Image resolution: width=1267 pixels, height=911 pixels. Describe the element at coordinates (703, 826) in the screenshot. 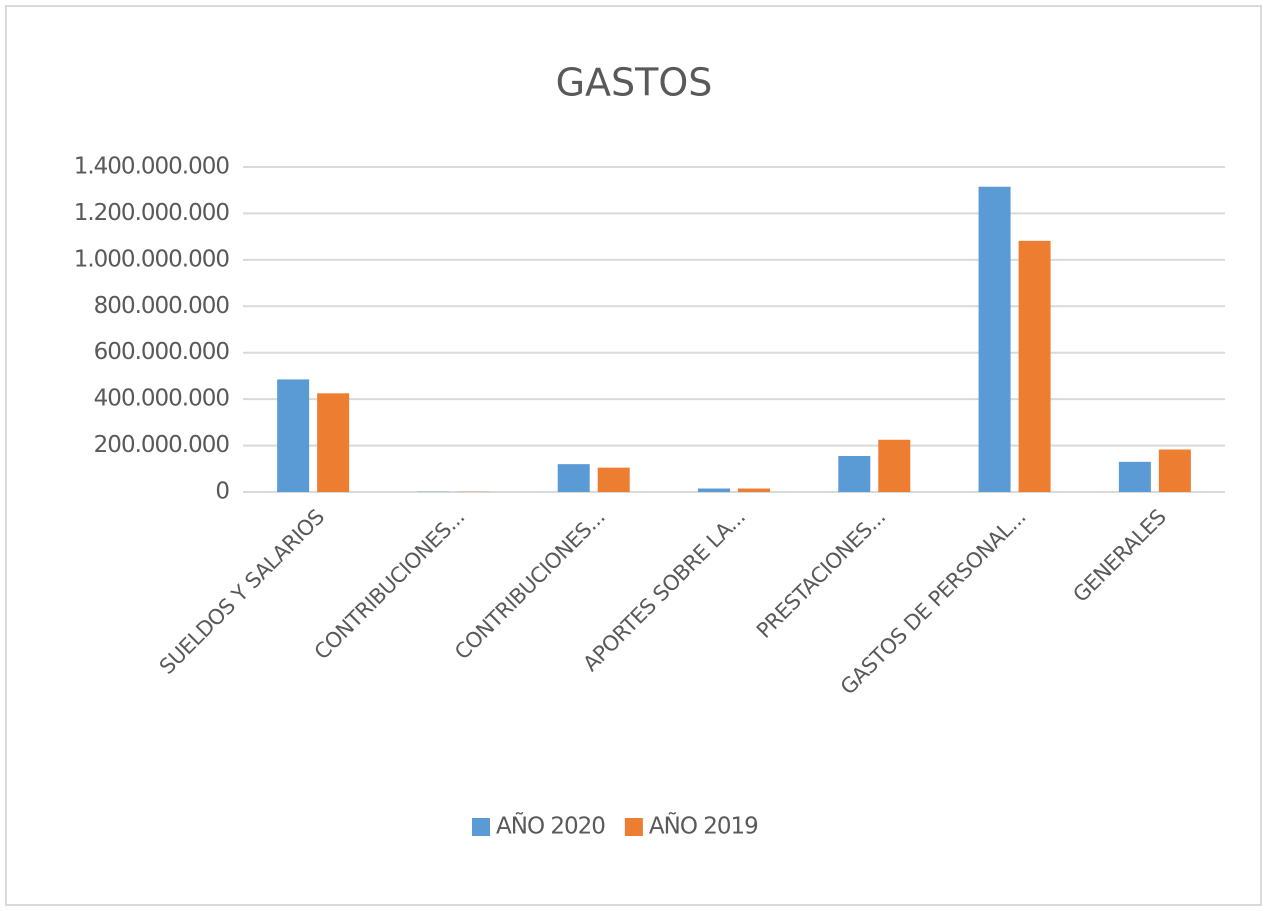

I see `legend-label: AÑO 2019` at that location.